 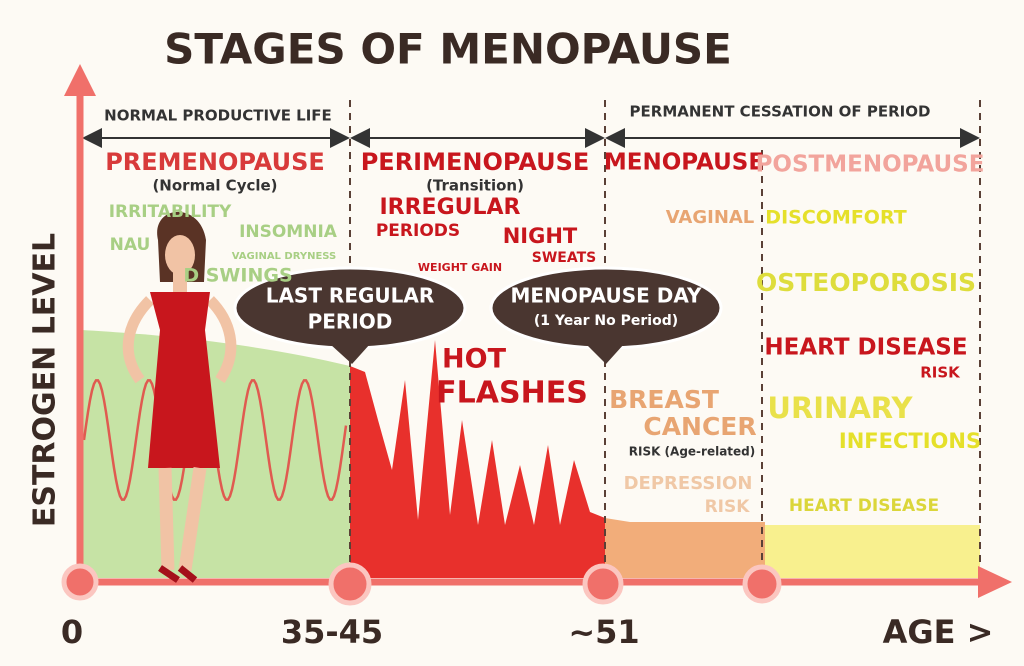 What do you see at coordinates (214, 186) in the screenshot?
I see `stage-subtitle: (Normal Cycle)` at bounding box center [214, 186].